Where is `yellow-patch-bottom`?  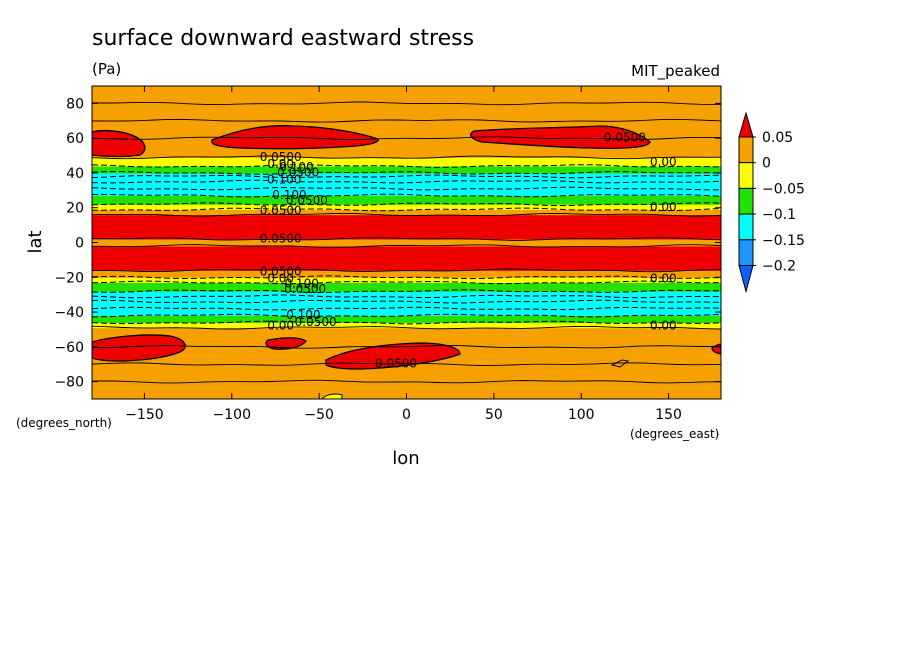 yellow-patch-bottom is located at coordinates (332, 396).